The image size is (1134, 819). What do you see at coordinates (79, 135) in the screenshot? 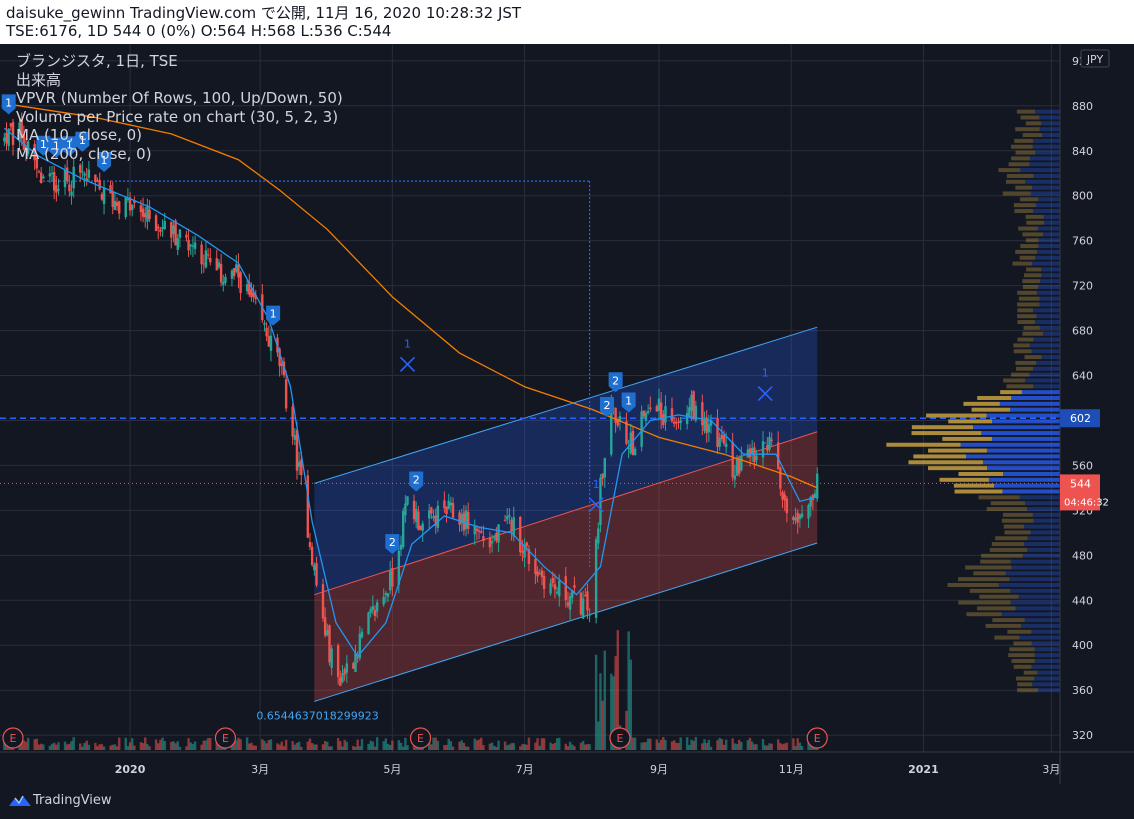
I see `legend-ma10: MA (10, close, 0)` at bounding box center [79, 135].